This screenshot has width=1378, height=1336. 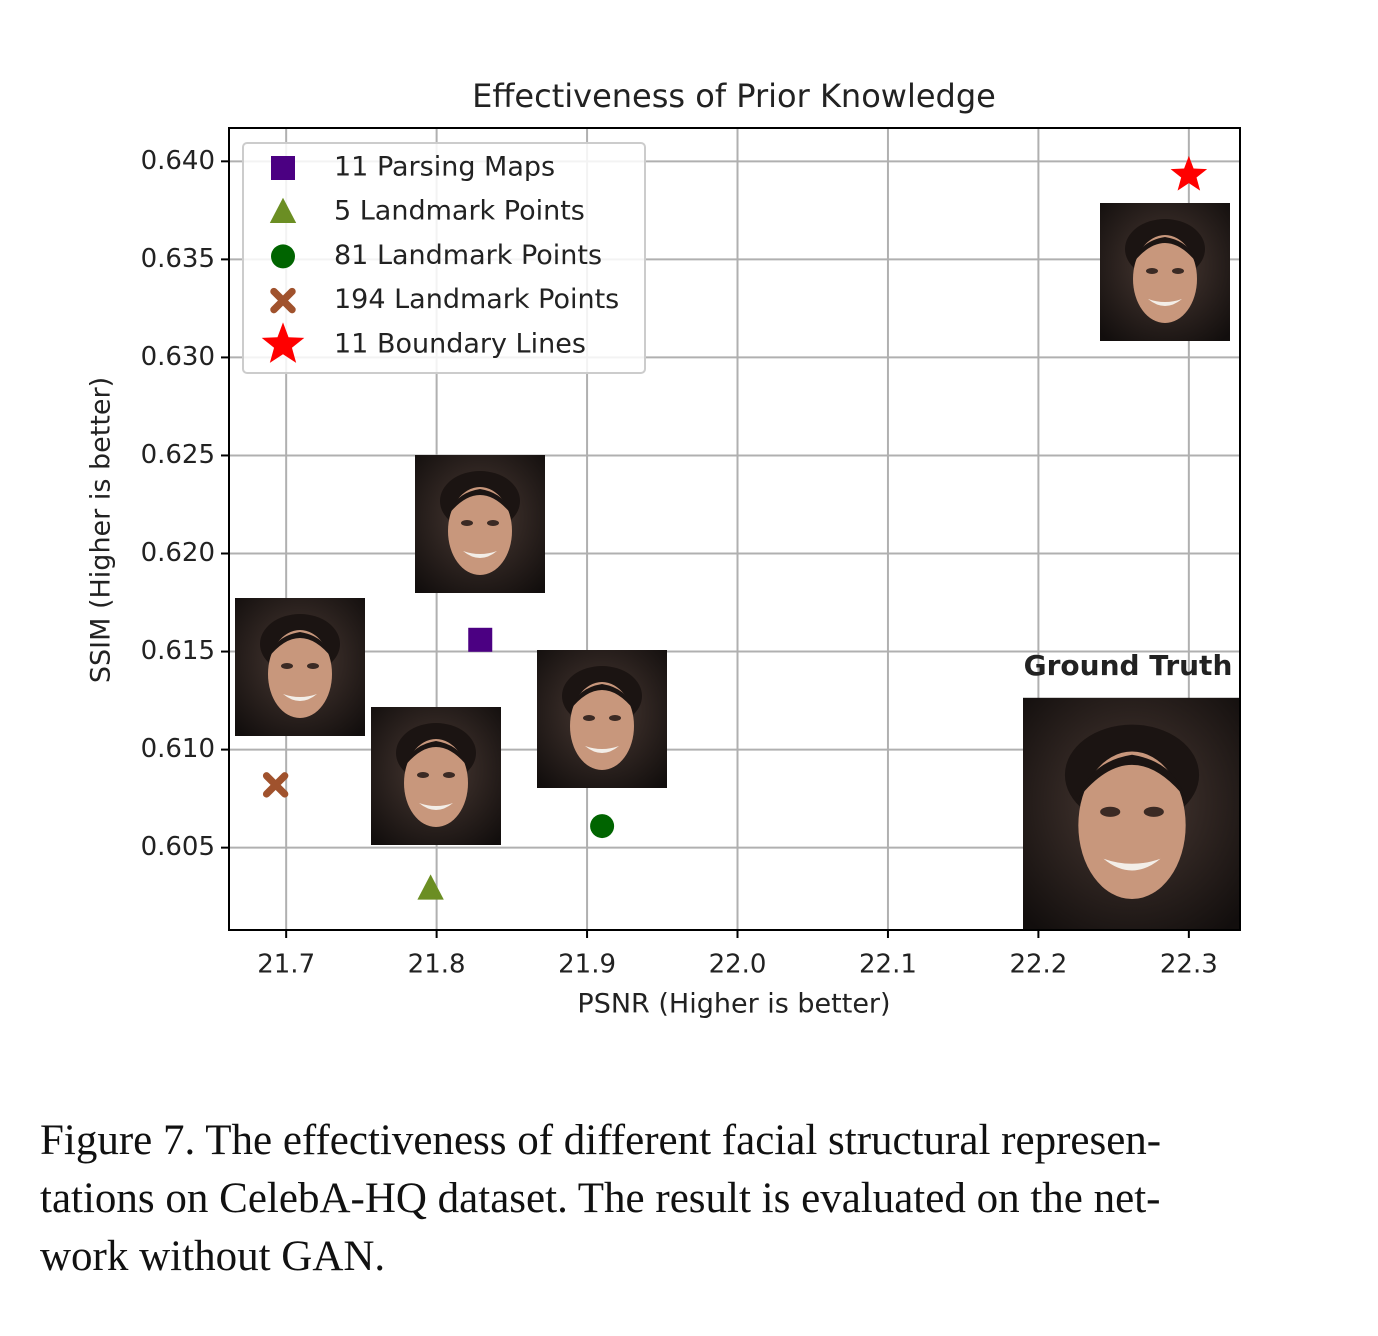 I want to click on legend-label: 11 Parsing Maps, so click(x=444, y=167).